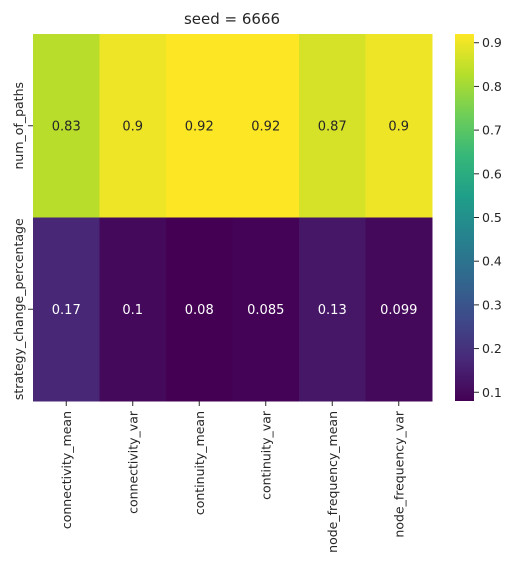  Describe the element at coordinates (492, 261) in the screenshot. I see `colorbar-tick-label: 0.4` at that location.